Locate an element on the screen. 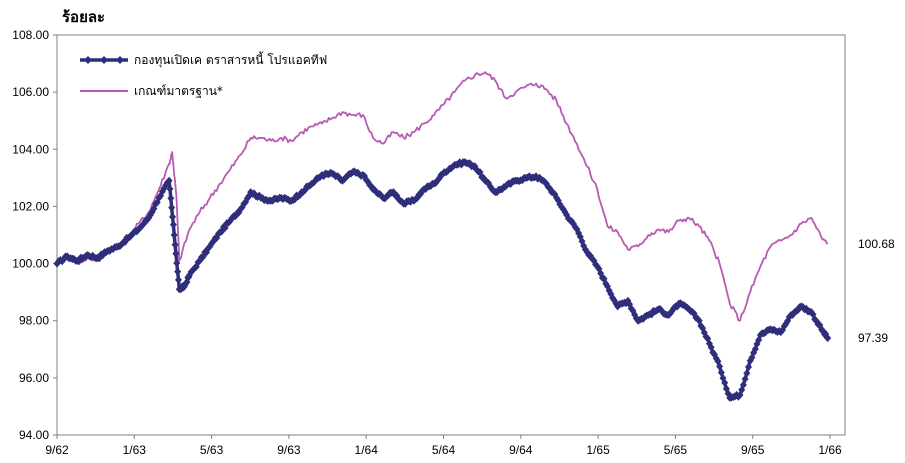 The image size is (905, 463). x-tick-label: 9/64 is located at coordinates (521, 450).